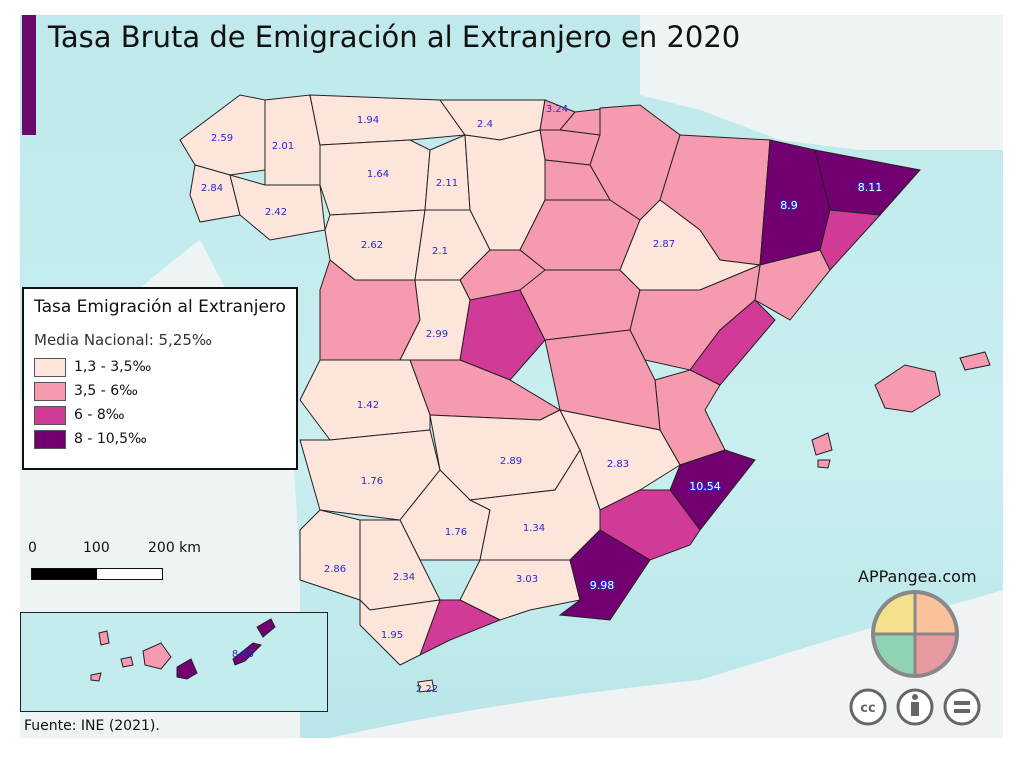 The image size is (1024, 760). I want to click on svg-text: cc, so click(867, 708).